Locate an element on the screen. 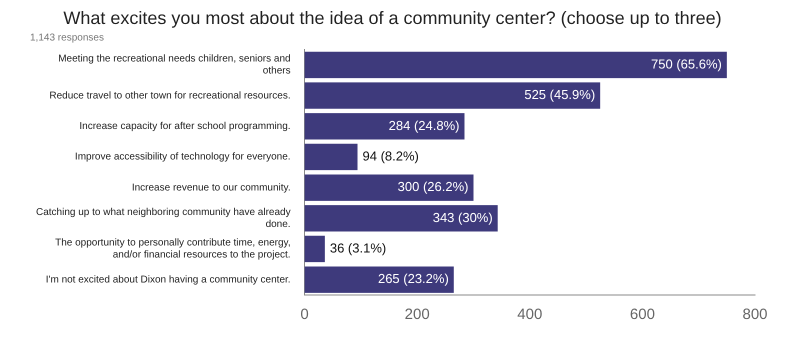 This screenshot has width=800, height=347. data-label: 265 (23.2%) is located at coordinates (413, 278).